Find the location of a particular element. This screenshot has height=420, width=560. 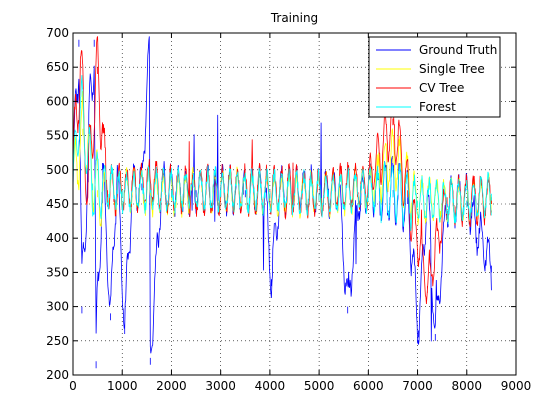

y-tick-label: 300 is located at coordinates (57, 307).